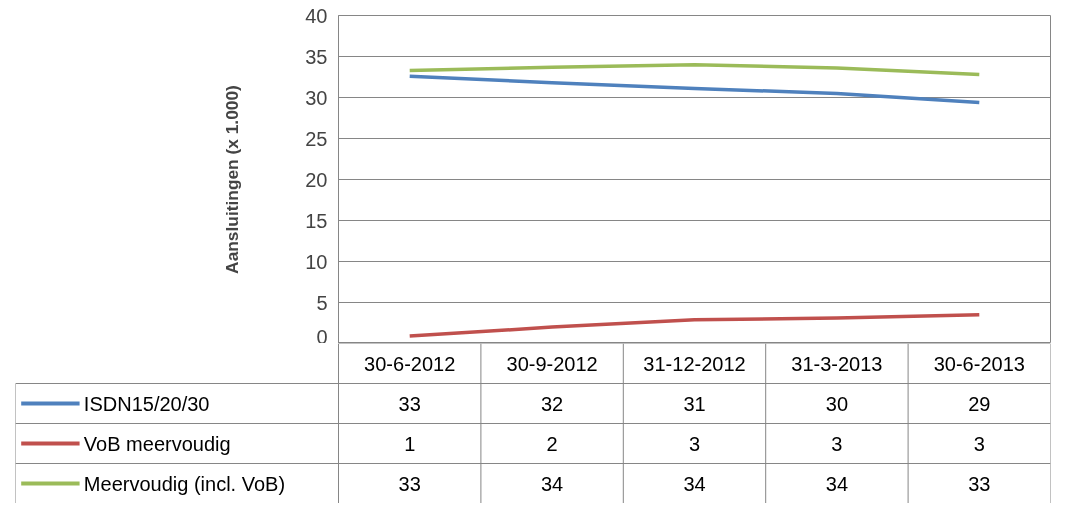  What do you see at coordinates (410, 443) in the screenshot?
I see `data-label: 1` at bounding box center [410, 443].